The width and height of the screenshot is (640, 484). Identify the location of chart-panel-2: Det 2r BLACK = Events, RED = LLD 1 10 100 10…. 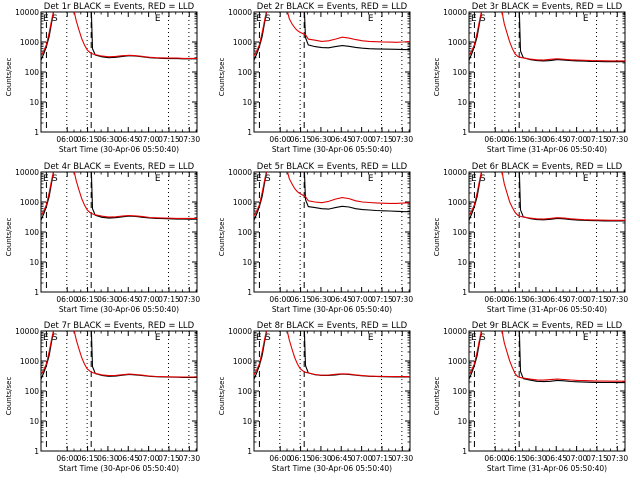
(315, 78).